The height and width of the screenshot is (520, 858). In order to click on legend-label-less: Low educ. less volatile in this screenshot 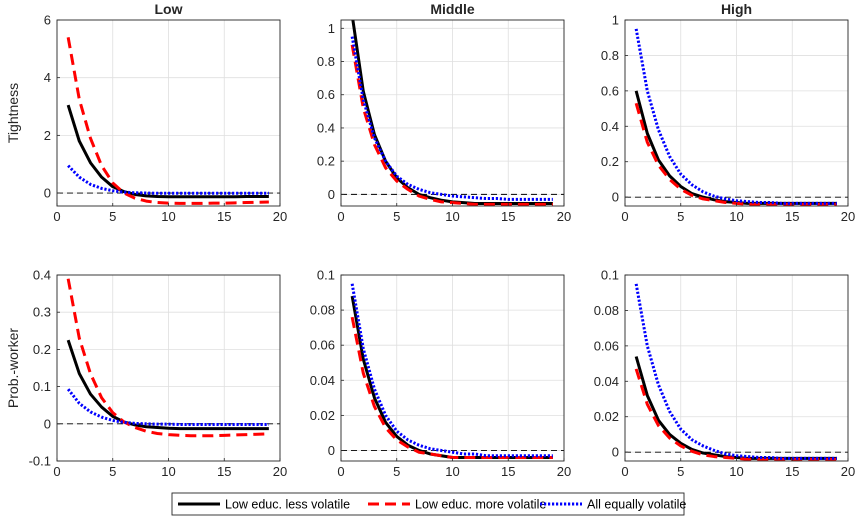, I will do `click(287, 505)`.